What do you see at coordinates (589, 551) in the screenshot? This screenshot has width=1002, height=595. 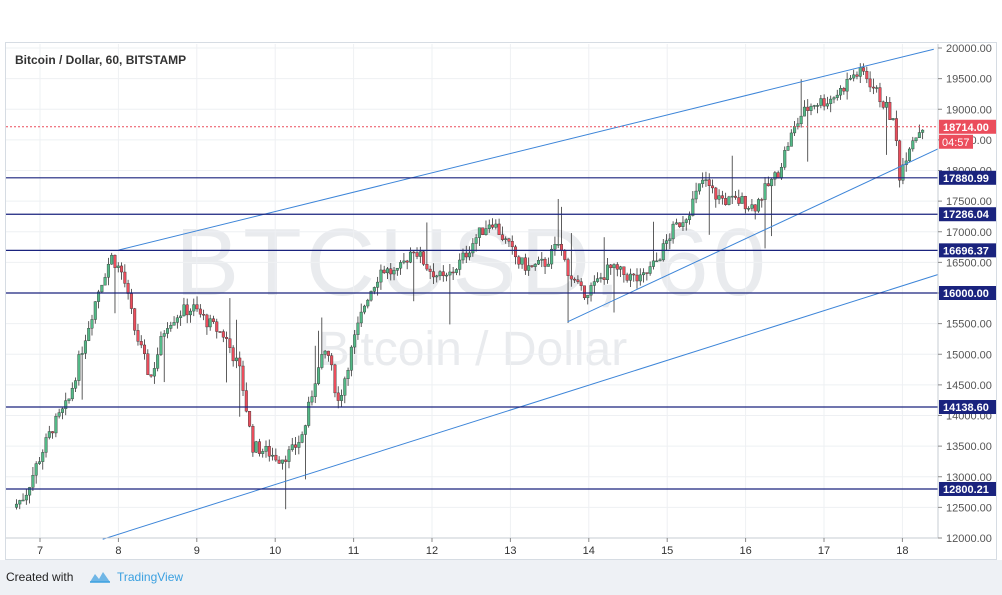 I see `x-tick-label: 14` at bounding box center [589, 551].